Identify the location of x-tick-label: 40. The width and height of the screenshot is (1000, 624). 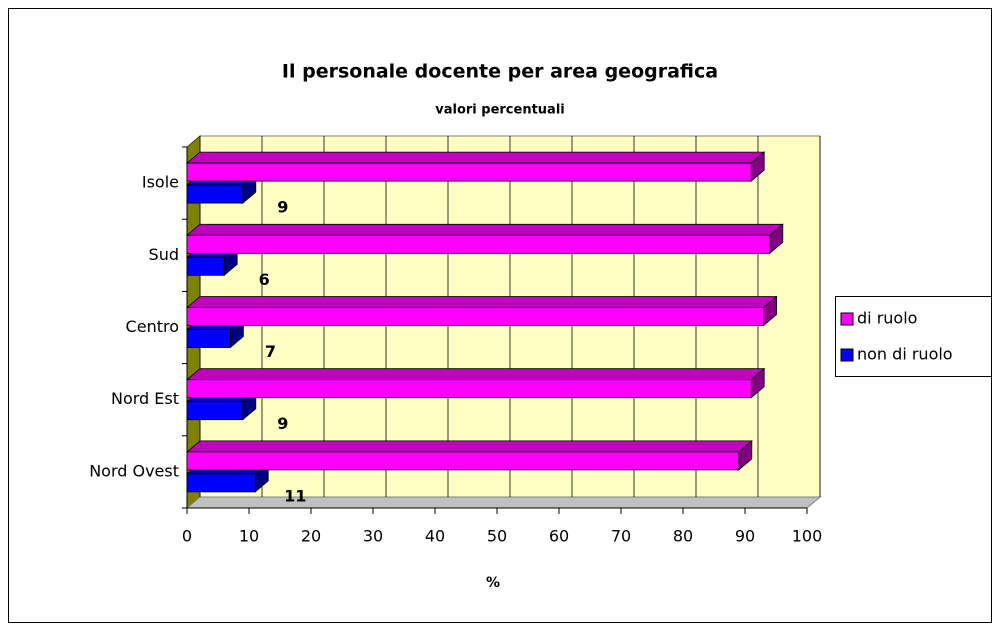
(435, 536).